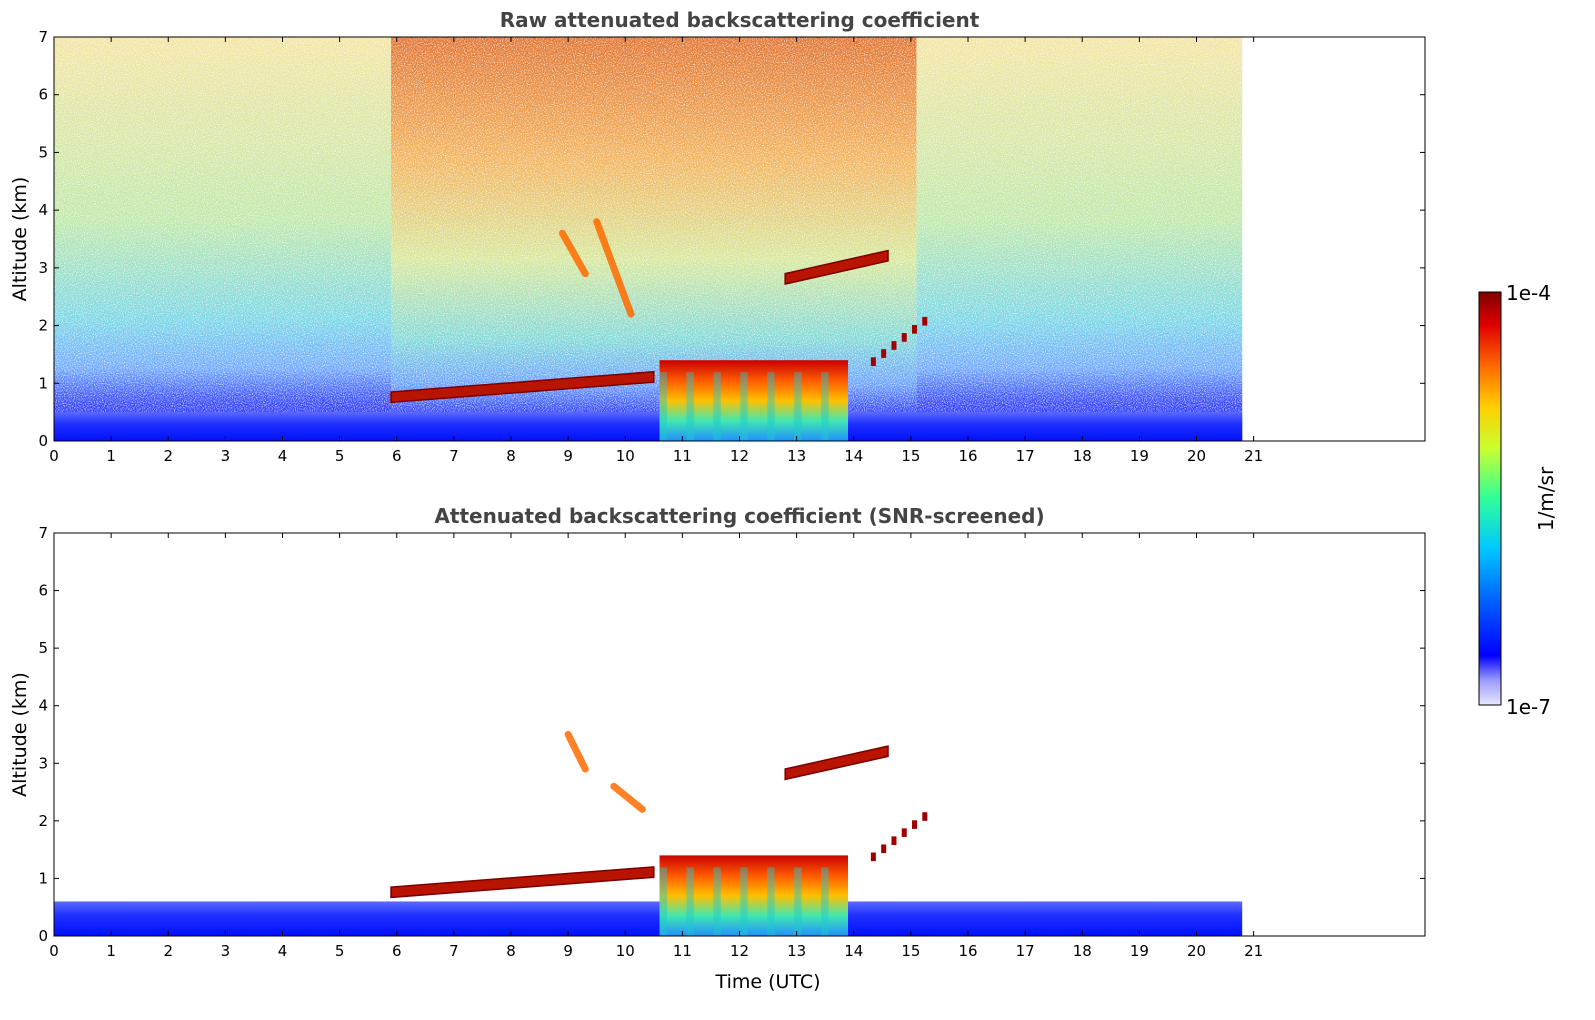 This screenshot has width=1595, height=1020. I want to click on y-tick-label: 1, so click(43, 383).